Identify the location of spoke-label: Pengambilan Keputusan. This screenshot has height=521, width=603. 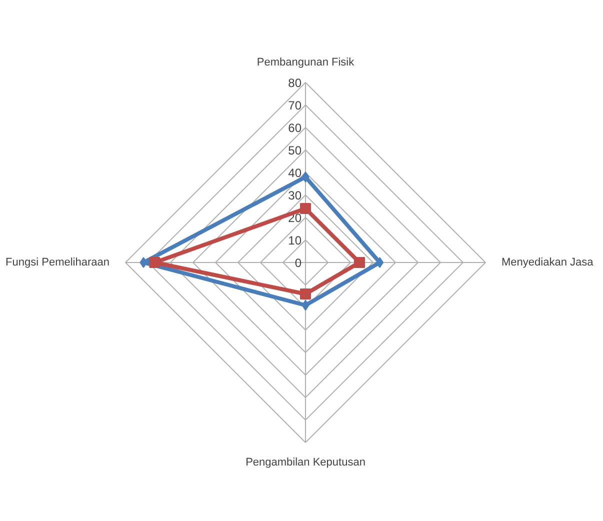
(306, 462).